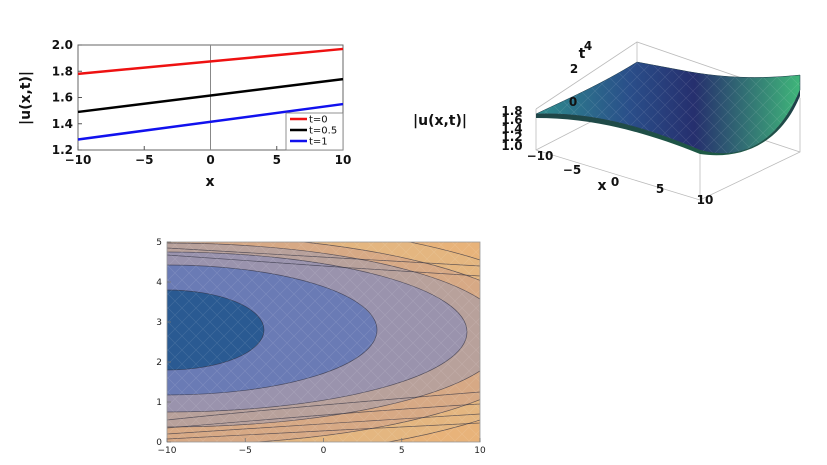 Image resolution: width=827 pixels, height=465 pixels. Describe the element at coordinates (668, 108) in the screenshot. I see `surface-mesh` at that location.